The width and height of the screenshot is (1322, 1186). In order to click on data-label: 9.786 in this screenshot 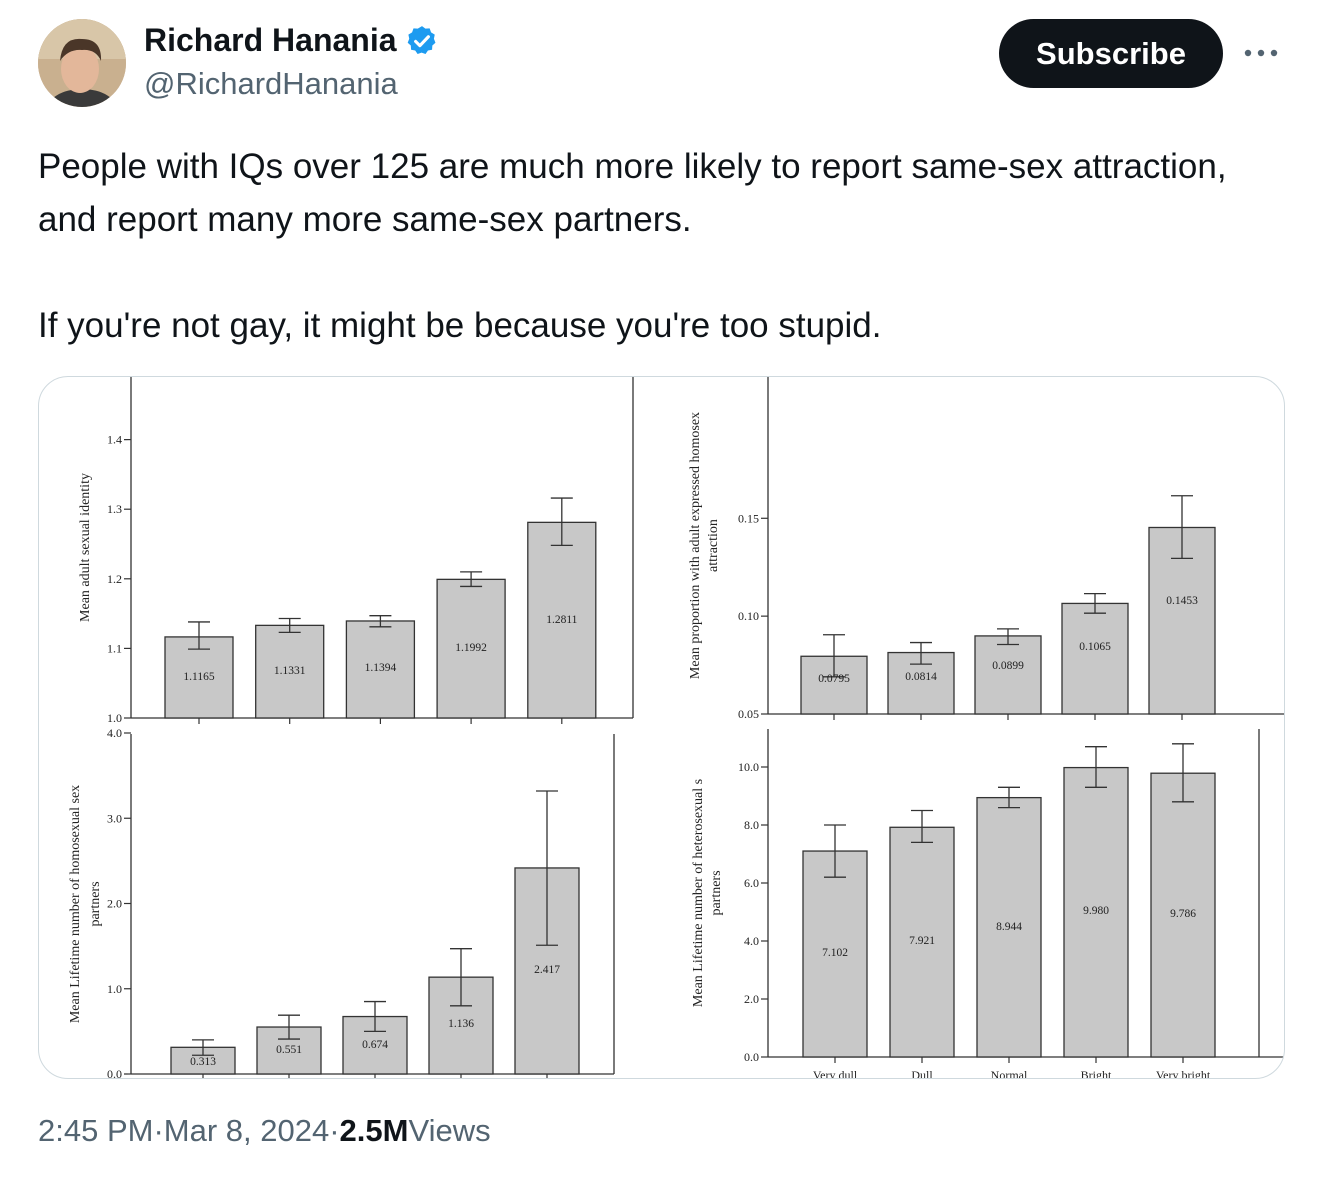, I will do `click(1183, 914)`.